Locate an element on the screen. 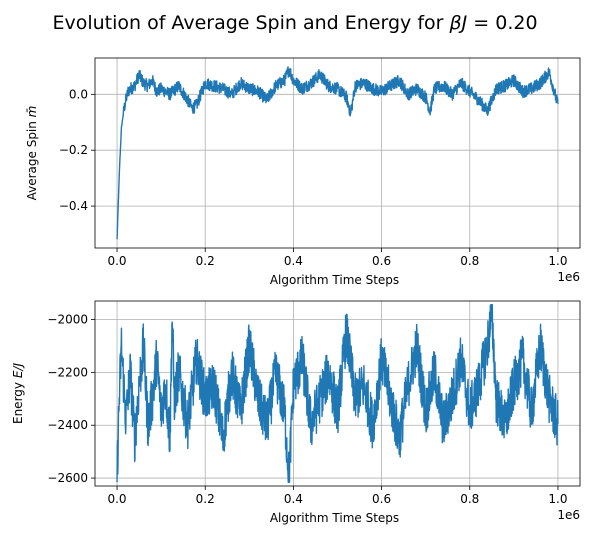 The height and width of the screenshot is (544, 590). figure-title-text: Evolution of Average Spin and Energy for is located at coordinates (250, 23).